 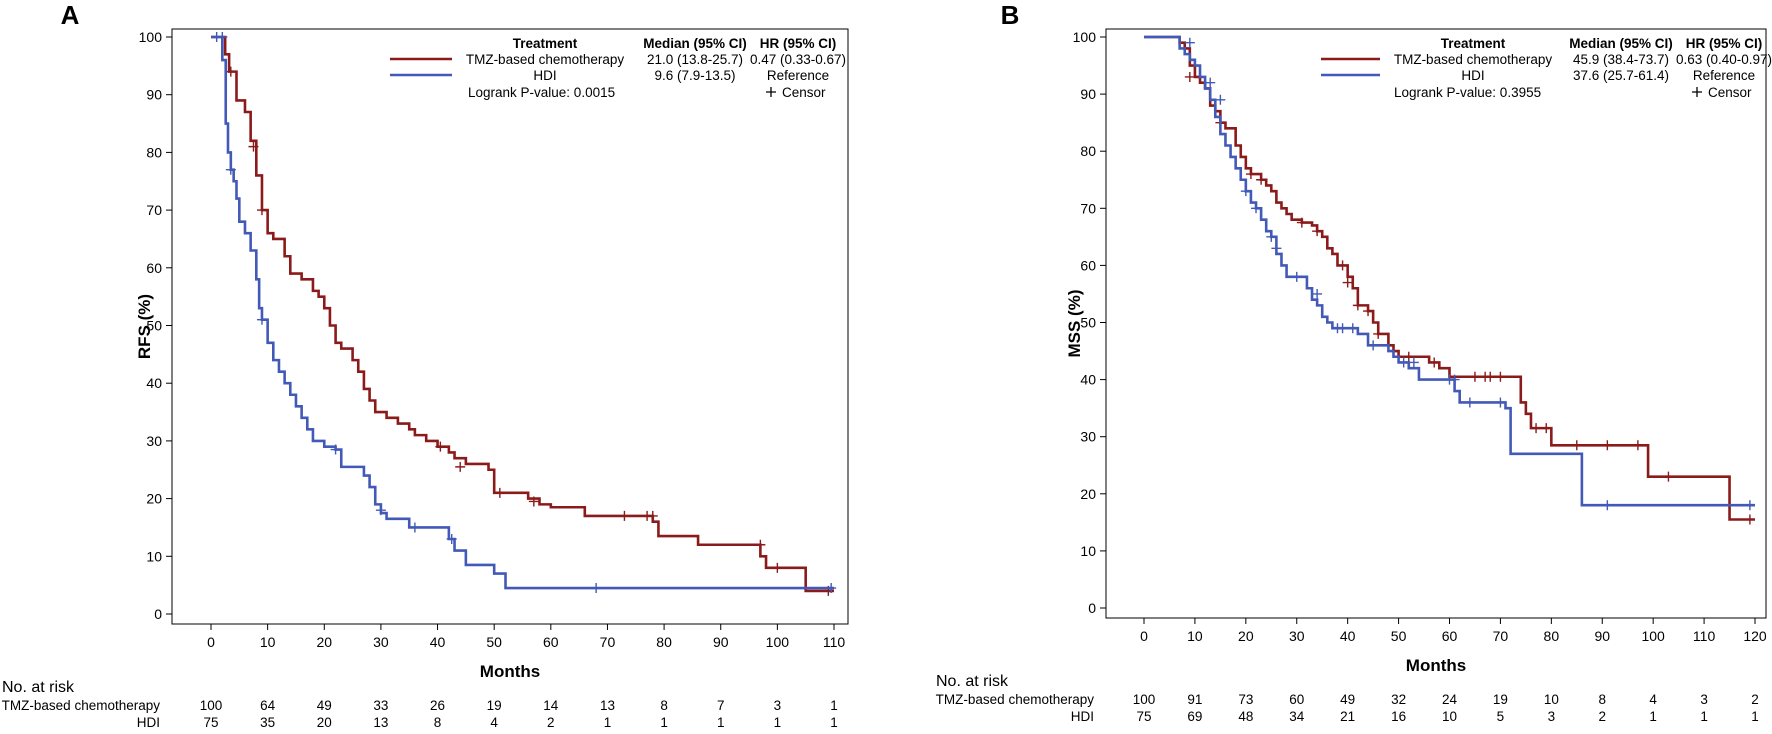 What do you see at coordinates (1467, 92) in the screenshot?
I see `logrank-pvalue: Logrank P-value: 0.3955` at bounding box center [1467, 92].